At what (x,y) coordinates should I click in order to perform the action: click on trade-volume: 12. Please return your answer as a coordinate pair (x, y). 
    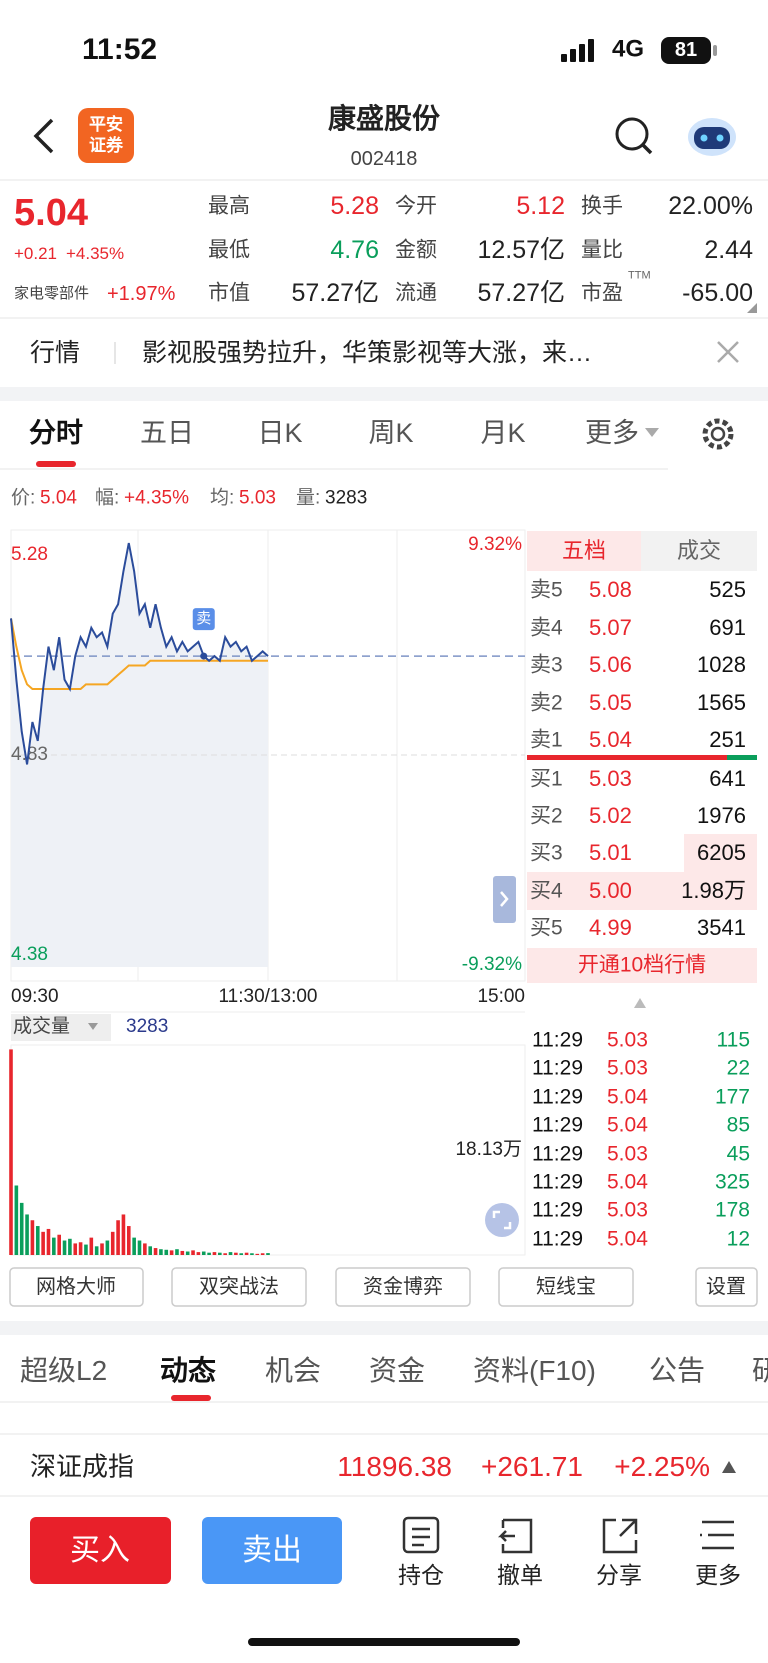
    Looking at the image, I should click on (738, 1239).